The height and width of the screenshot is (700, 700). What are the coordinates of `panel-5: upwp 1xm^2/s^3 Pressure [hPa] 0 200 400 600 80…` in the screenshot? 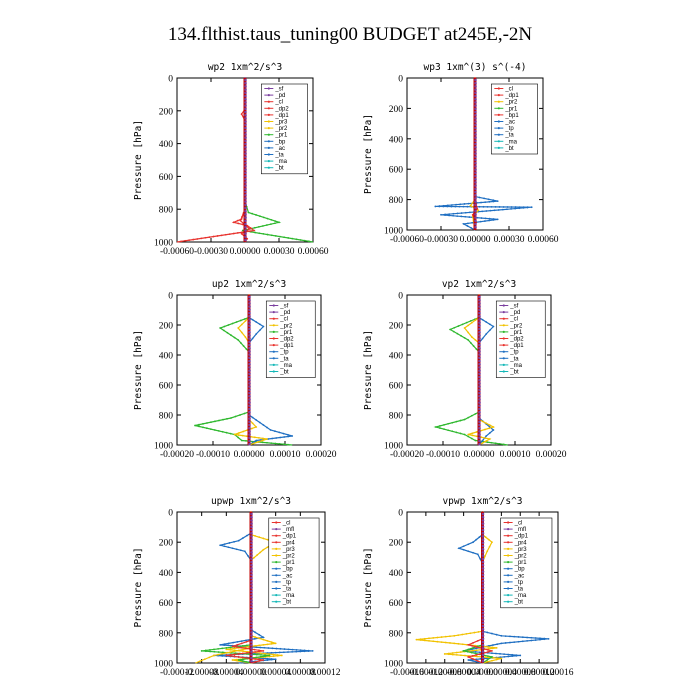 It's located at (237, 587).